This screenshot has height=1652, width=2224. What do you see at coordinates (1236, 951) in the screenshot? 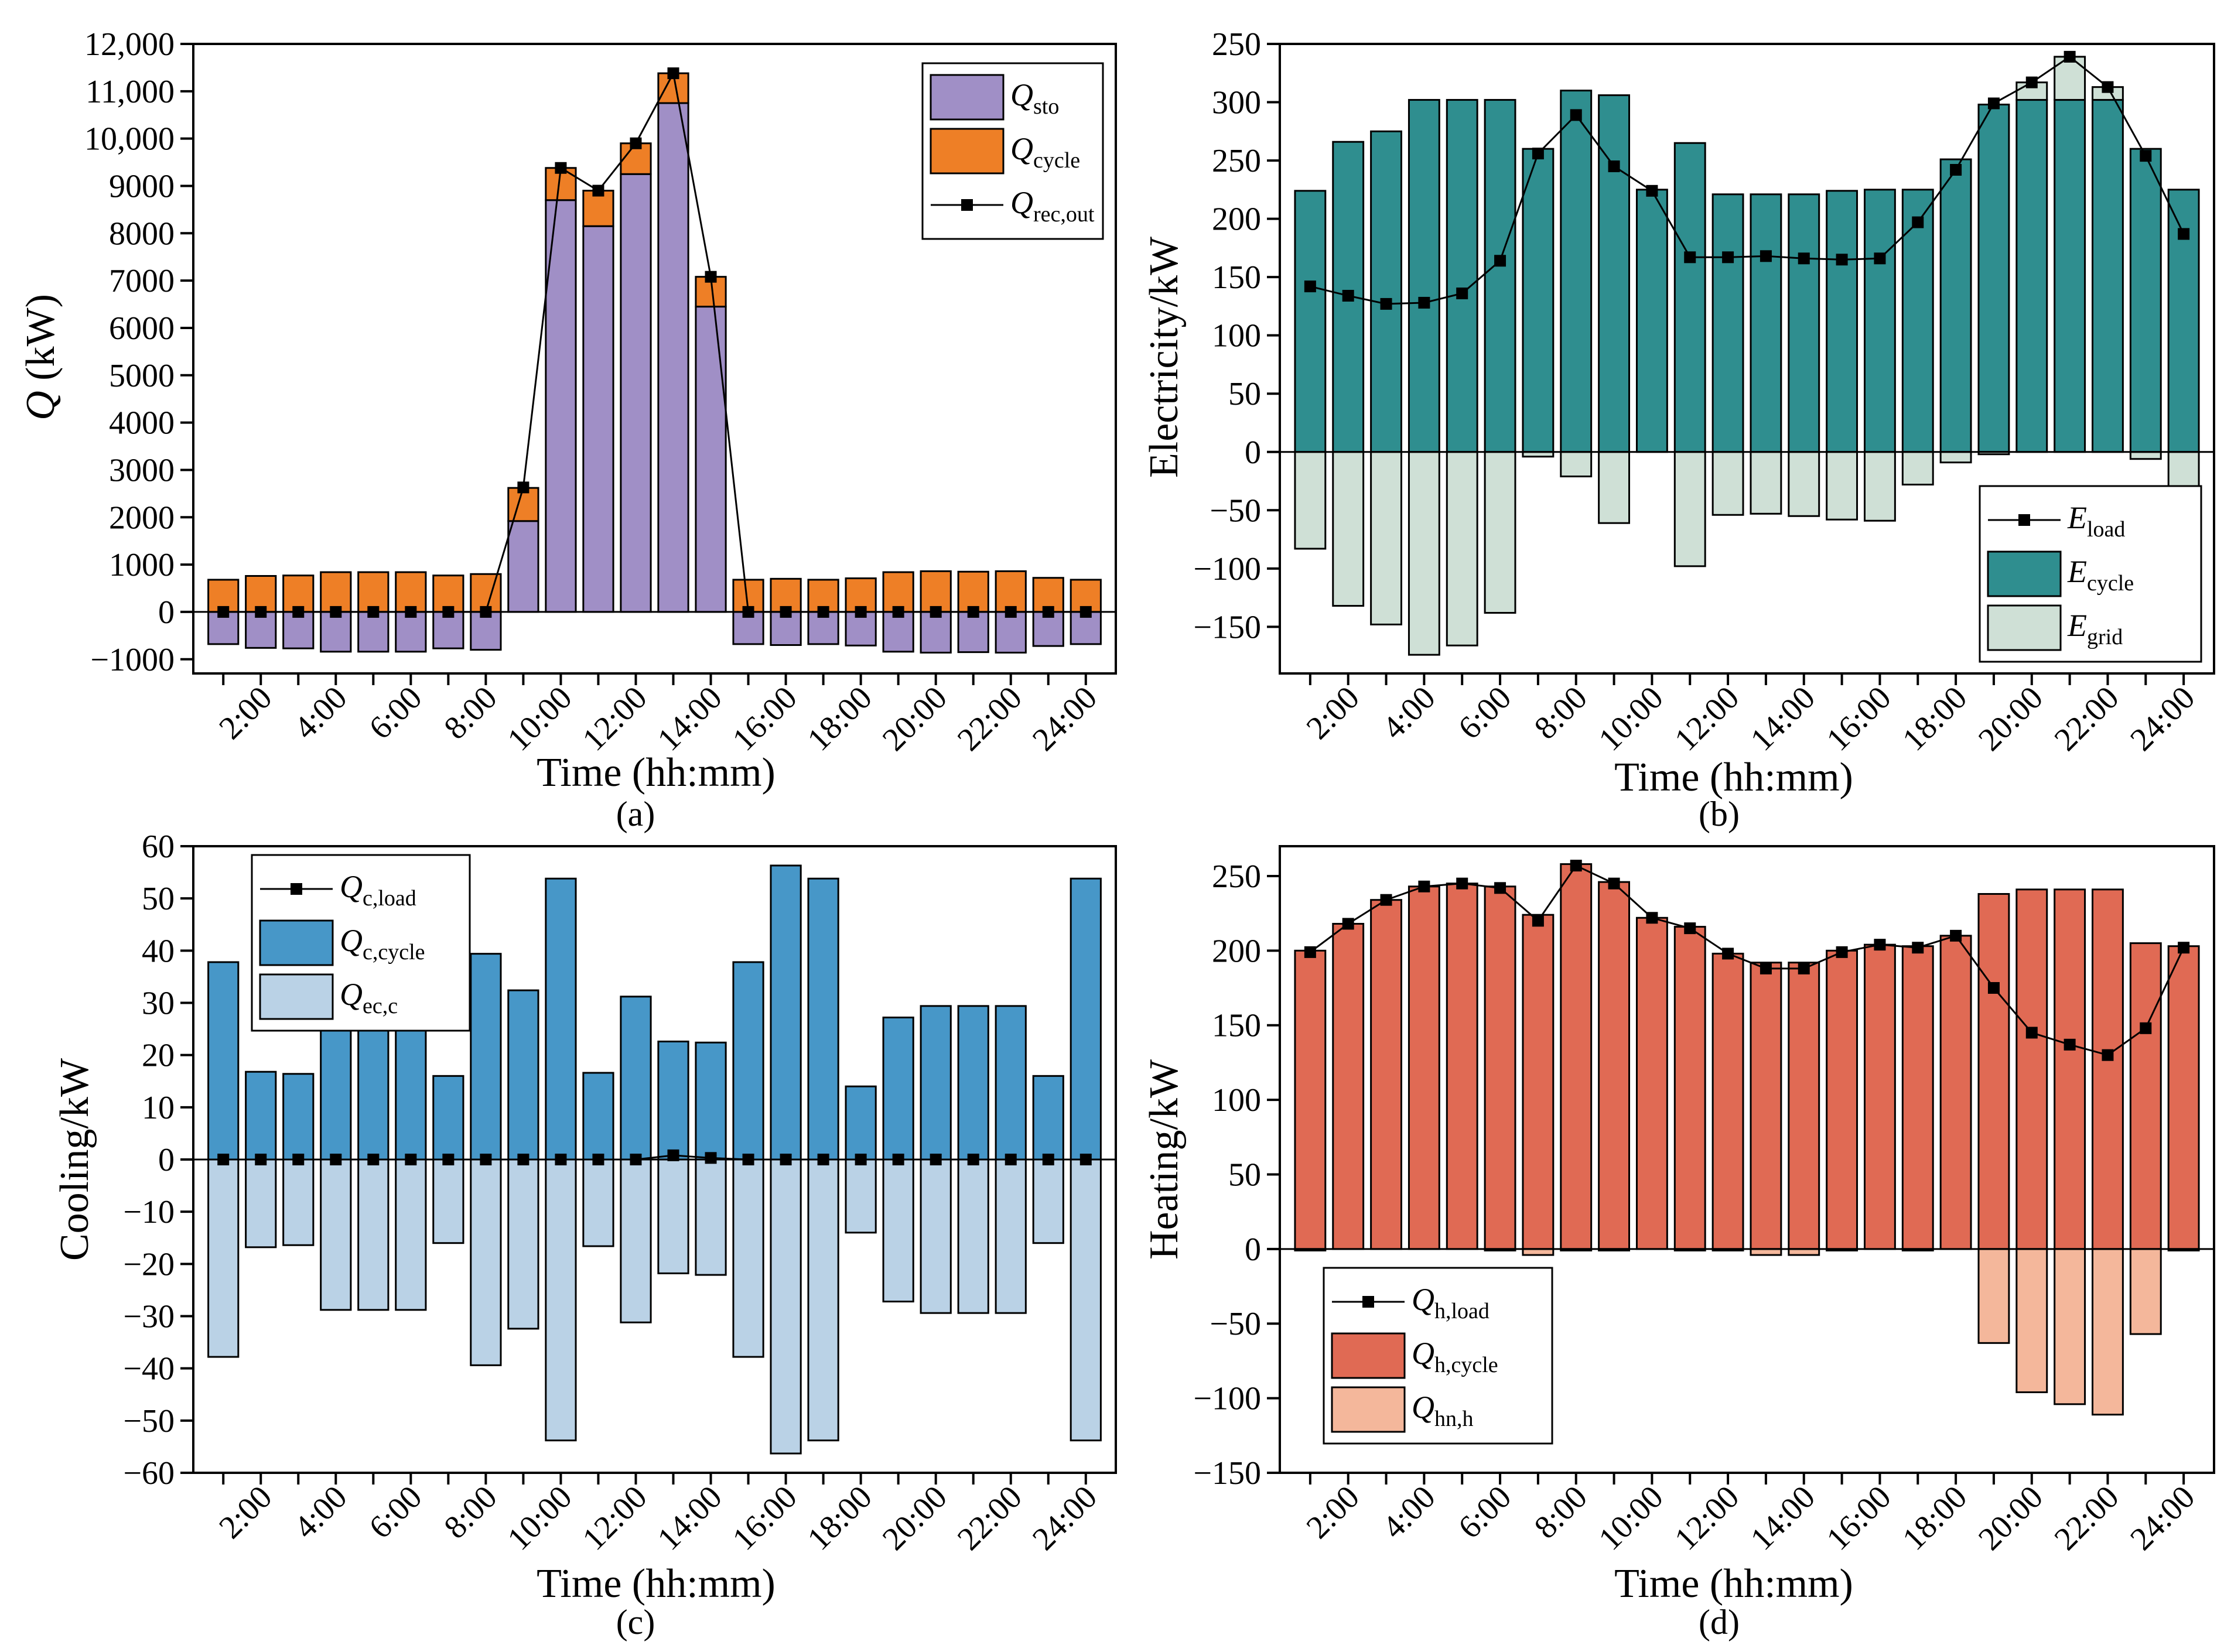
I see `panel-d-ytick-label-7: 200` at bounding box center [1236, 951].